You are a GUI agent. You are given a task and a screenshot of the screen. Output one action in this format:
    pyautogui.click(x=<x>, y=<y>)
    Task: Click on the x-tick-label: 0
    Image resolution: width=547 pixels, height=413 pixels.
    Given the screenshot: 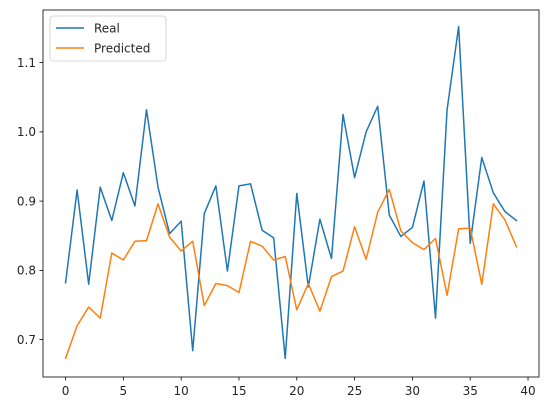 What is the action you would take?
    pyautogui.click(x=66, y=391)
    